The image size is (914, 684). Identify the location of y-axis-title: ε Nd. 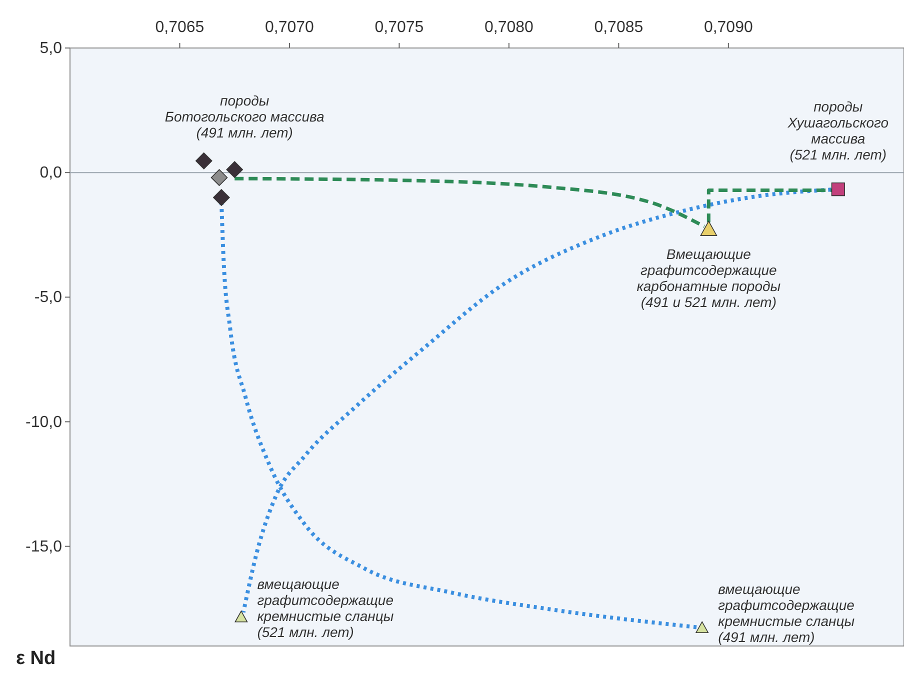
(36, 658).